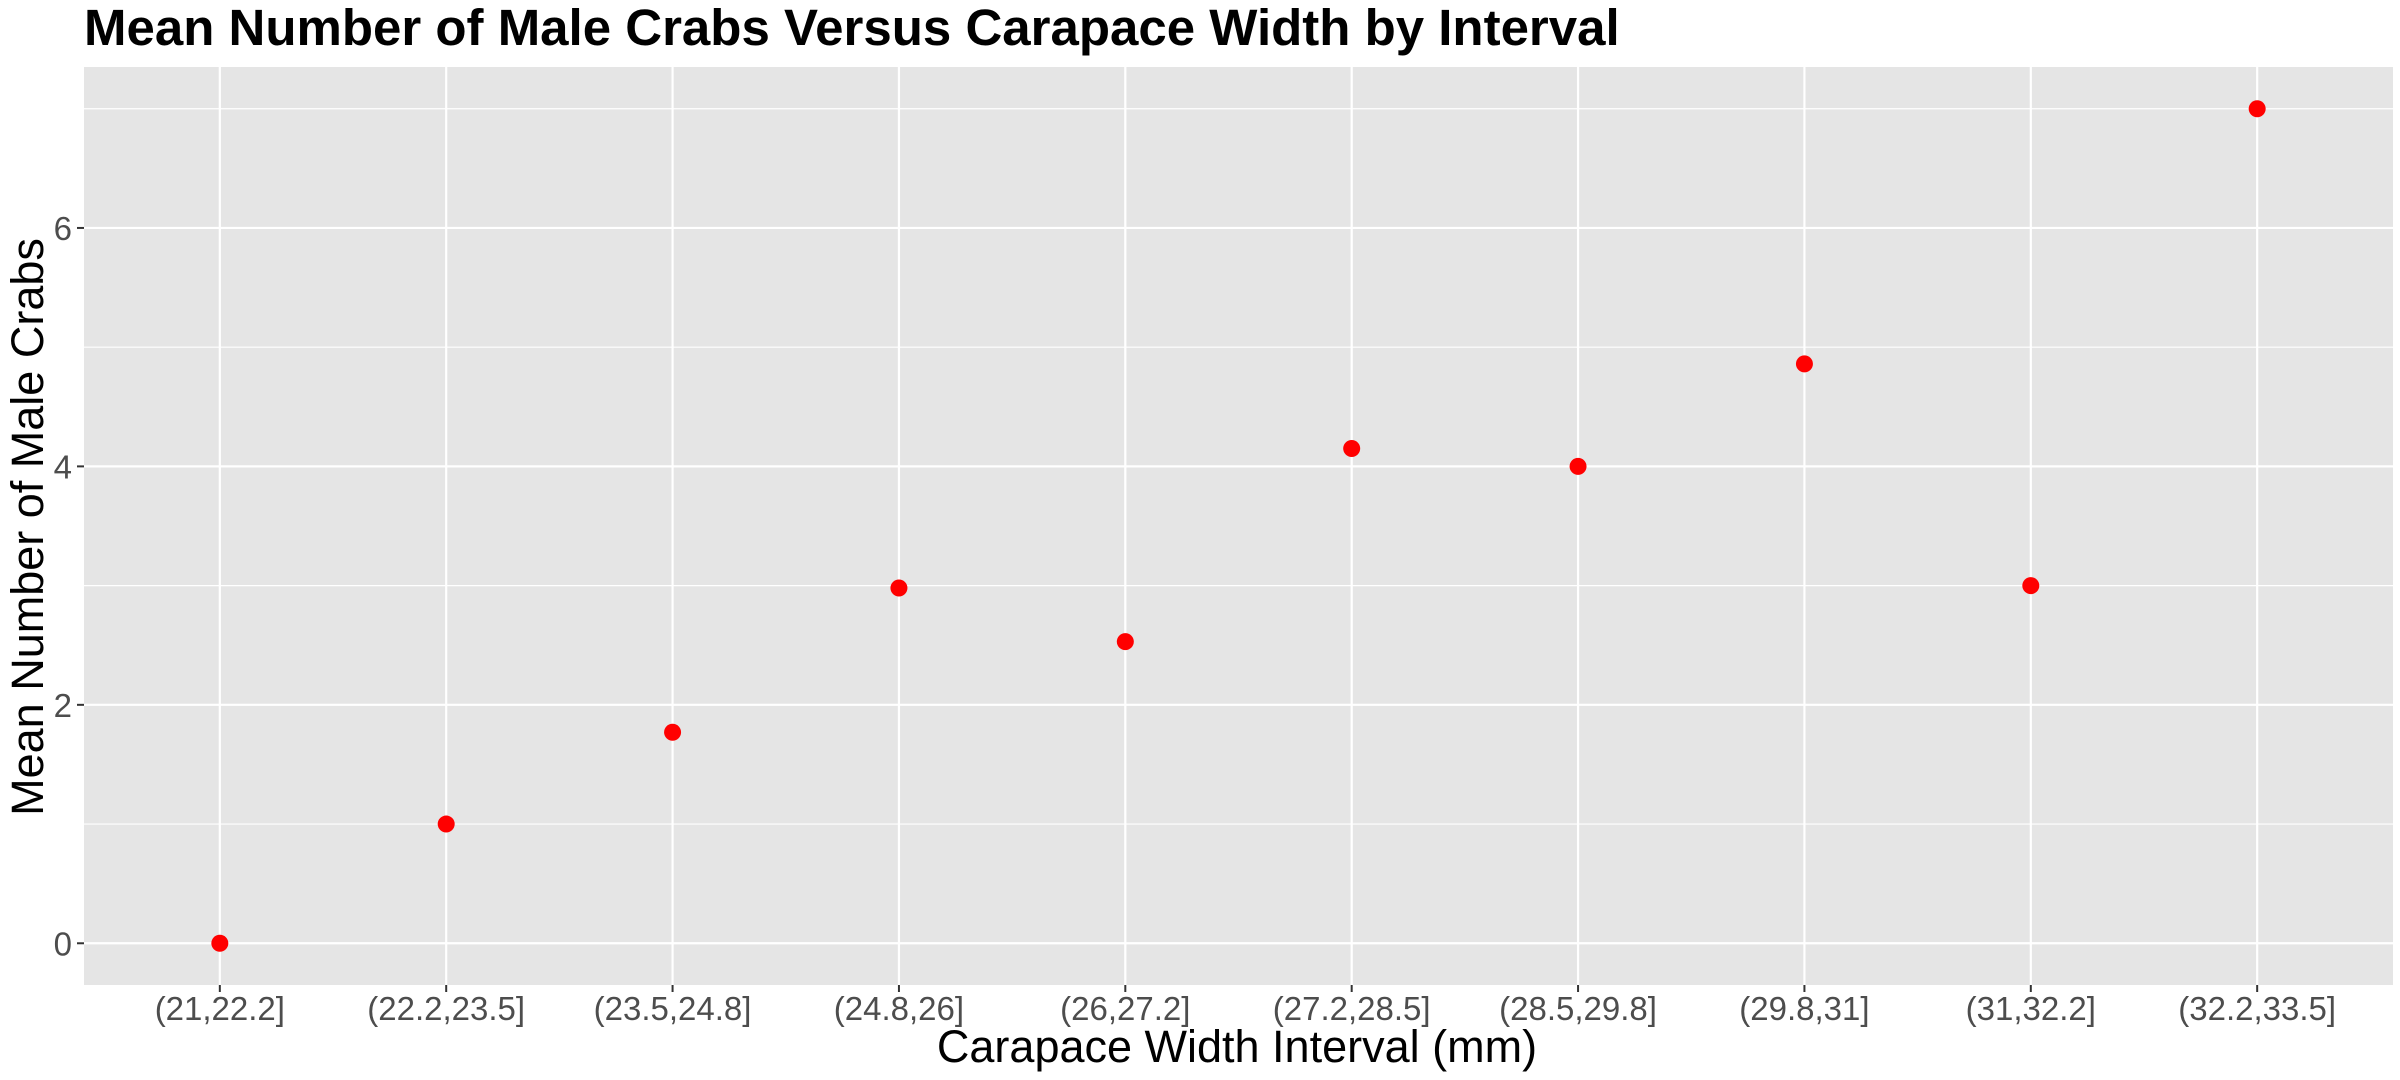 The image size is (2400, 1080). Describe the element at coordinates (27, 527) in the screenshot. I see `y-axis-title: Mean Number of Male Crabs` at that location.